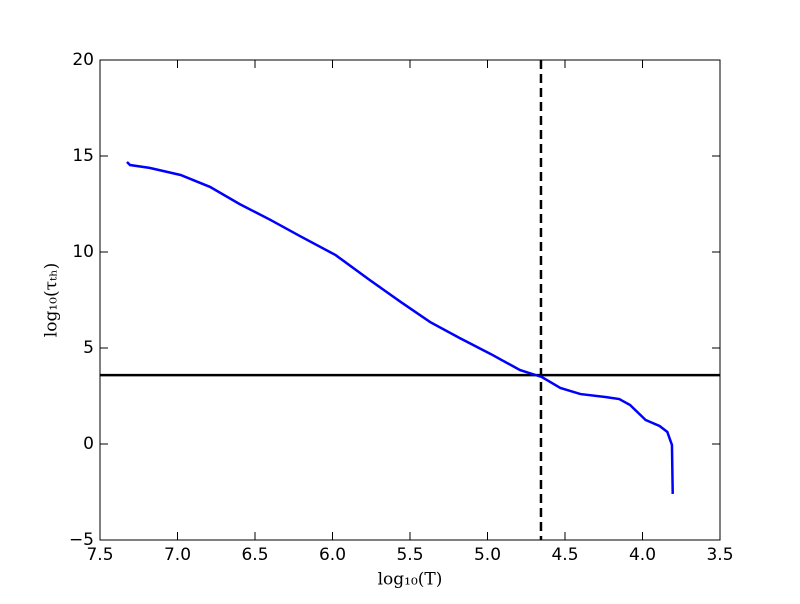  What do you see at coordinates (254, 555) in the screenshot?
I see `x-tick-label: 6.5` at bounding box center [254, 555].